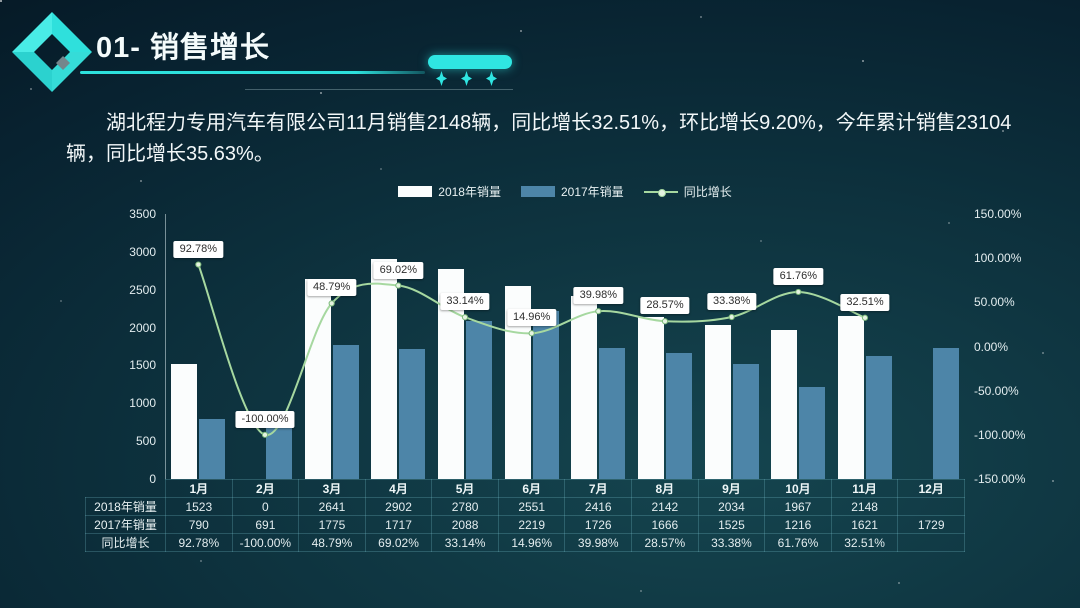  Describe the element at coordinates (265, 506) in the screenshot. I see `table-cell: 0` at that location.